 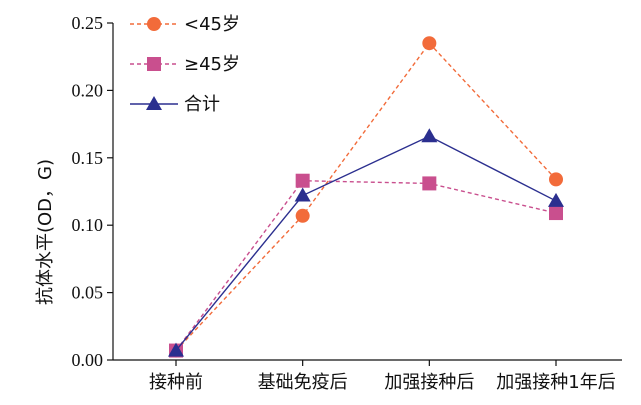 What do you see at coordinates (429, 382) in the screenshot?
I see `x-tick-label: 加强接种后` at bounding box center [429, 382].